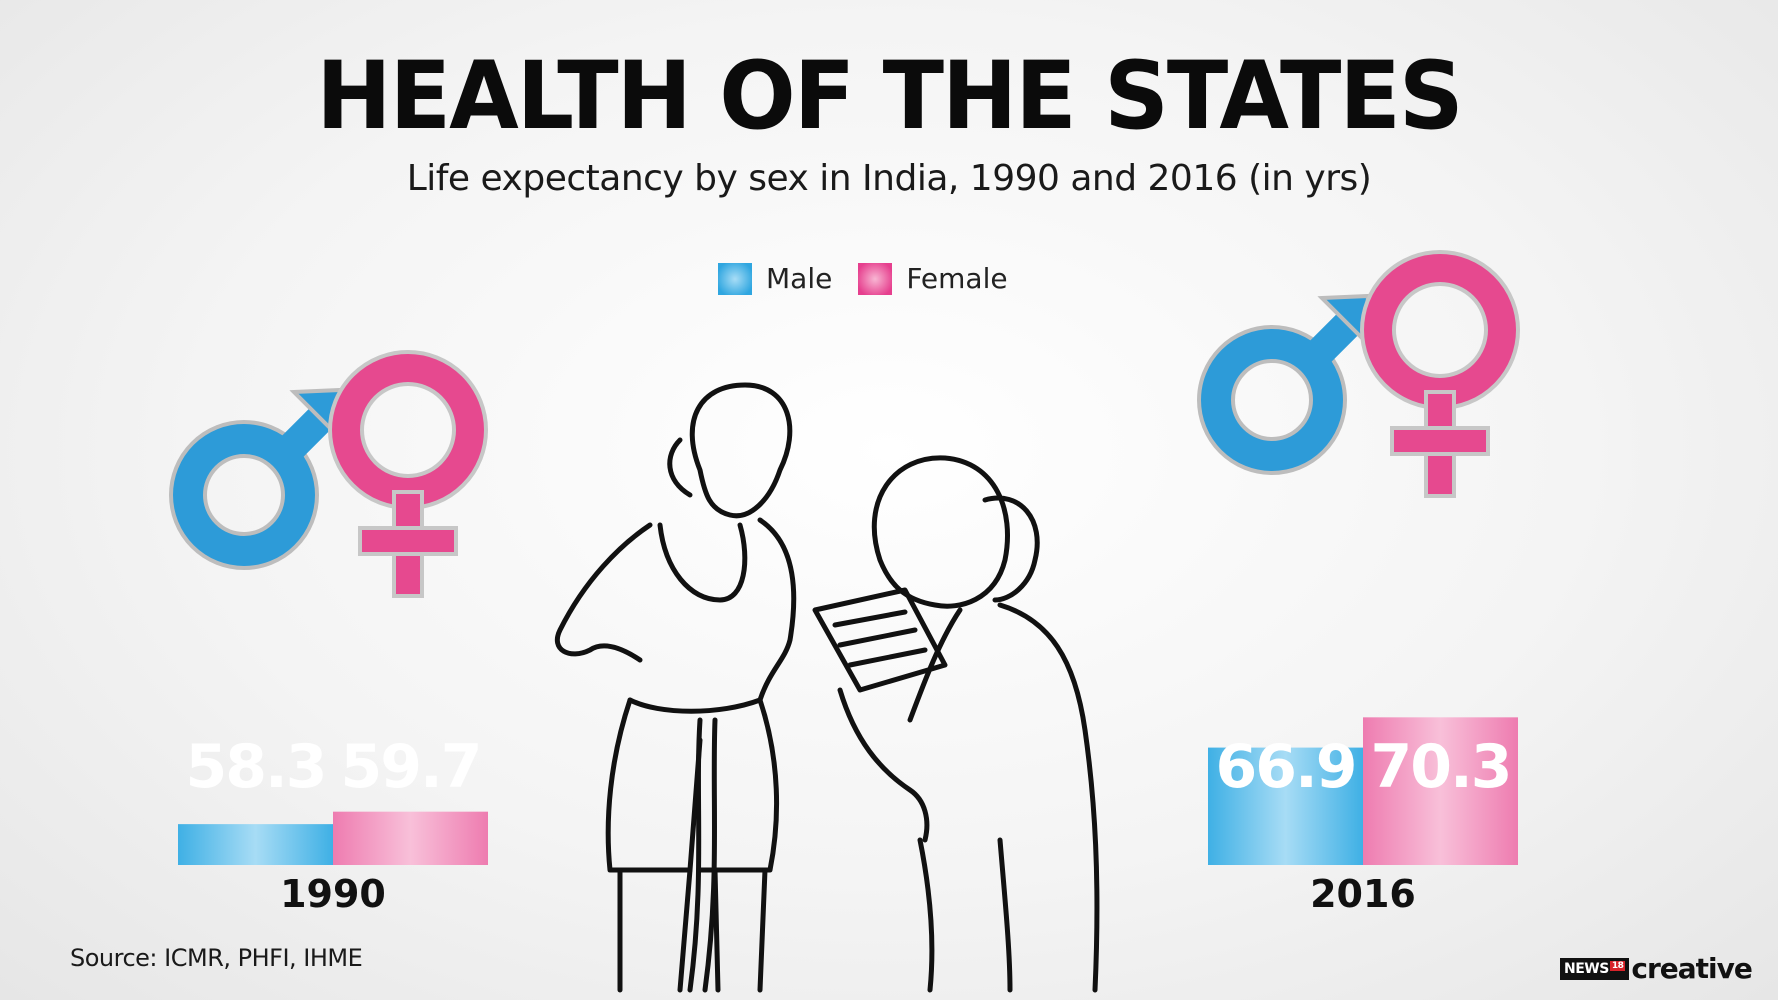 Image resolution: width=1778 pixels, height=1000 pixels. What do you see at coordinates (1617, 965) in the screenshot?
I see `logo-number: 18` at bounding box center [1617, 965].